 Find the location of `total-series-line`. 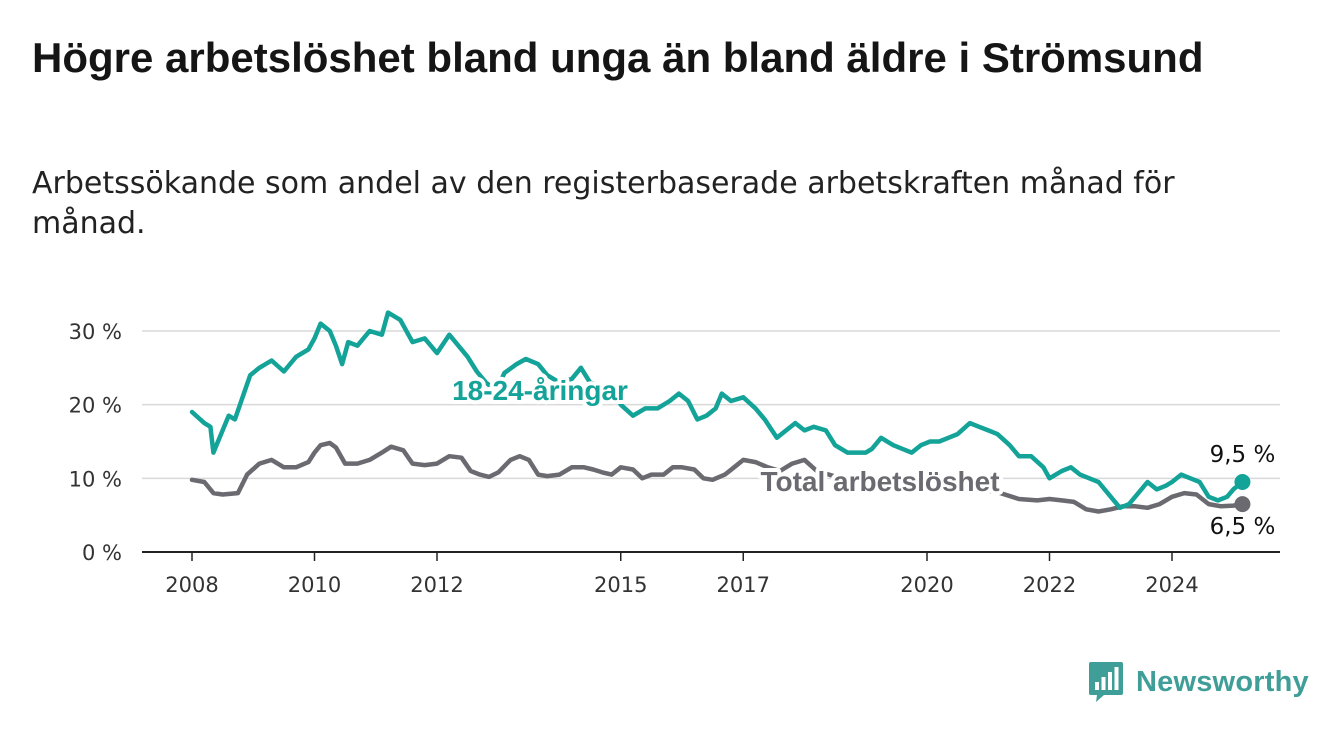

total-series-line is located at coordinates (717, 477).